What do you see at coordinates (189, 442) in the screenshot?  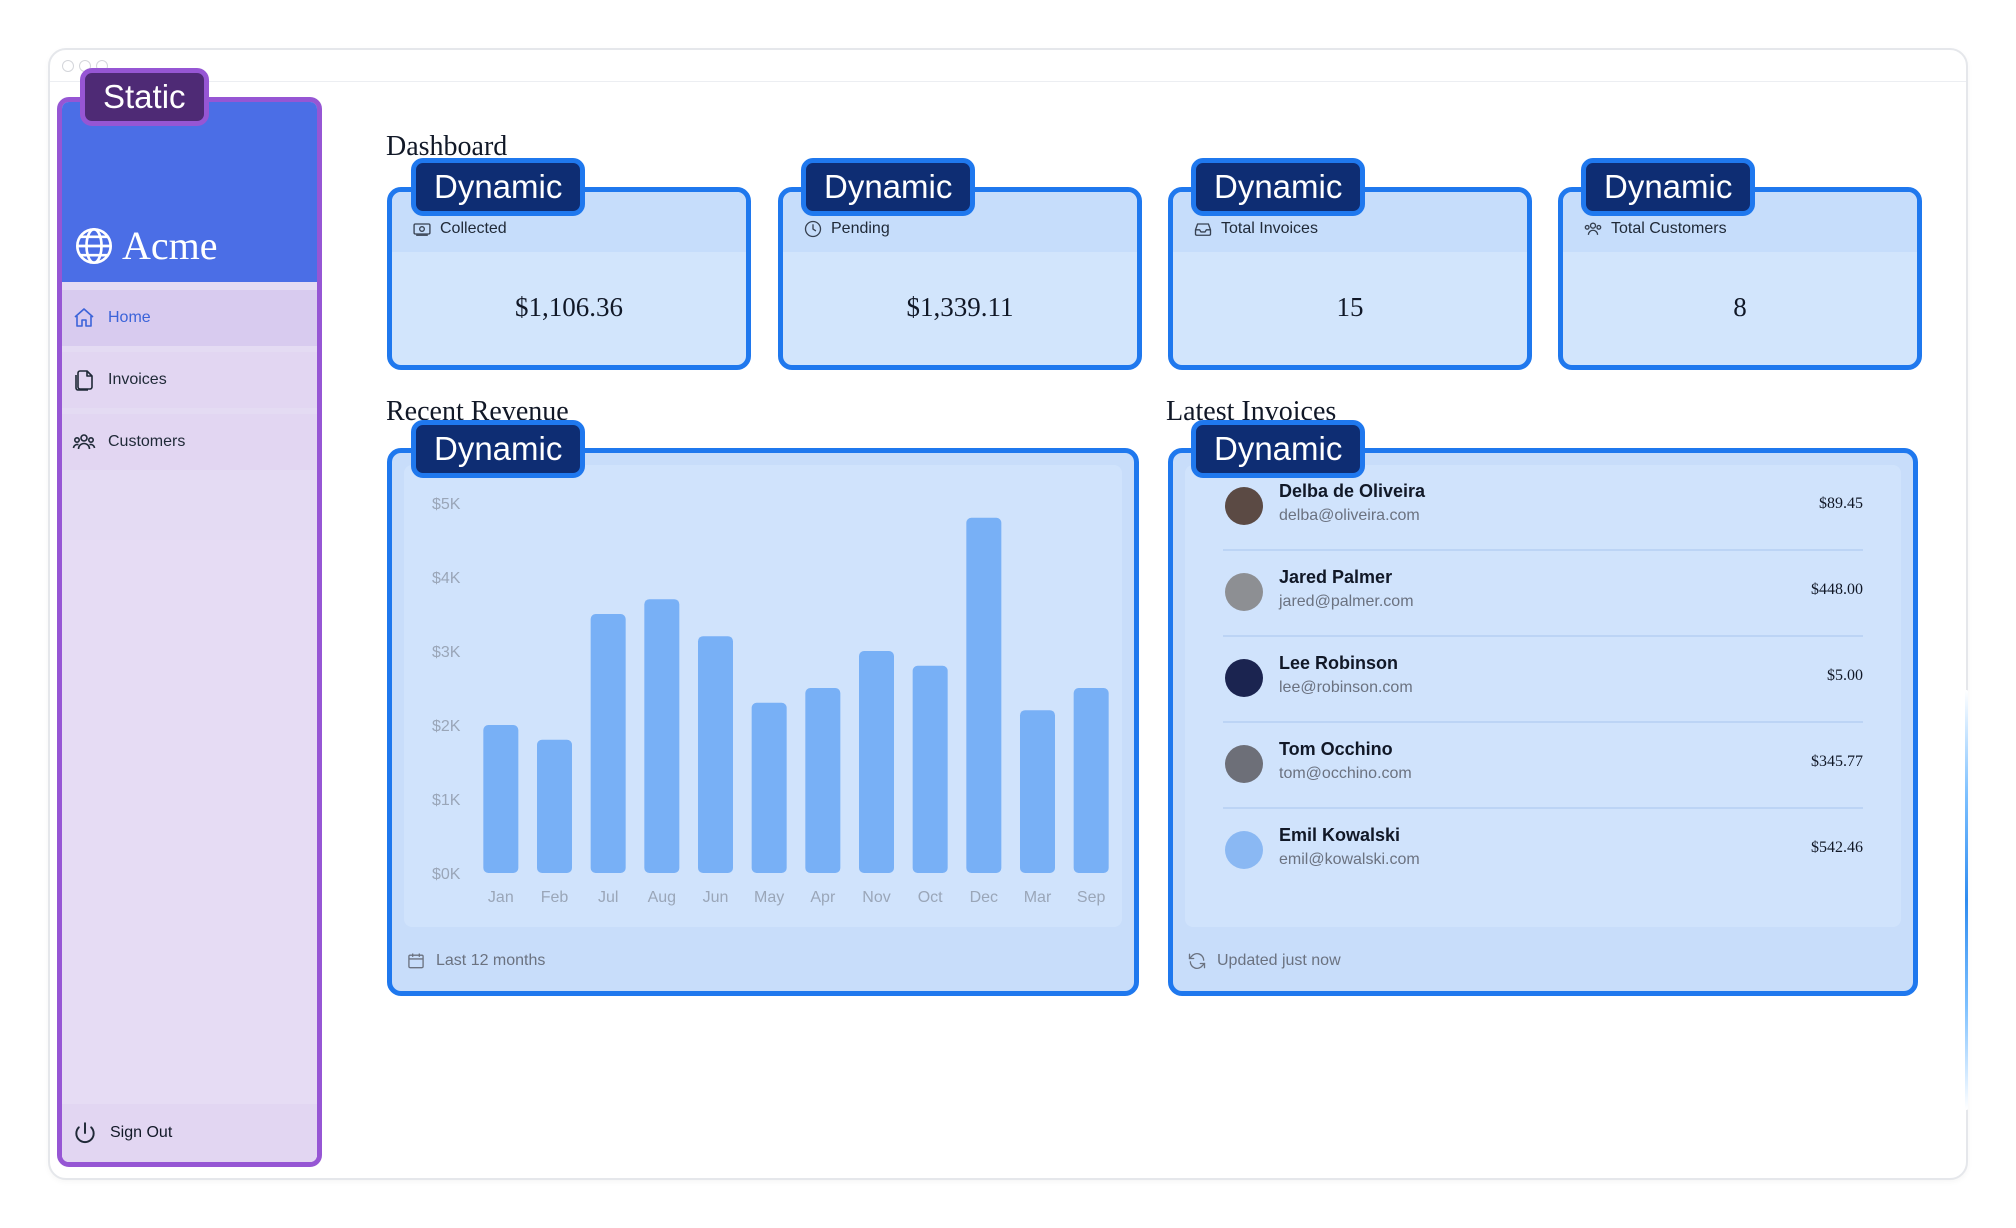 I see `sidebar-item-customers: Customers` at bounding box center [189, 442].